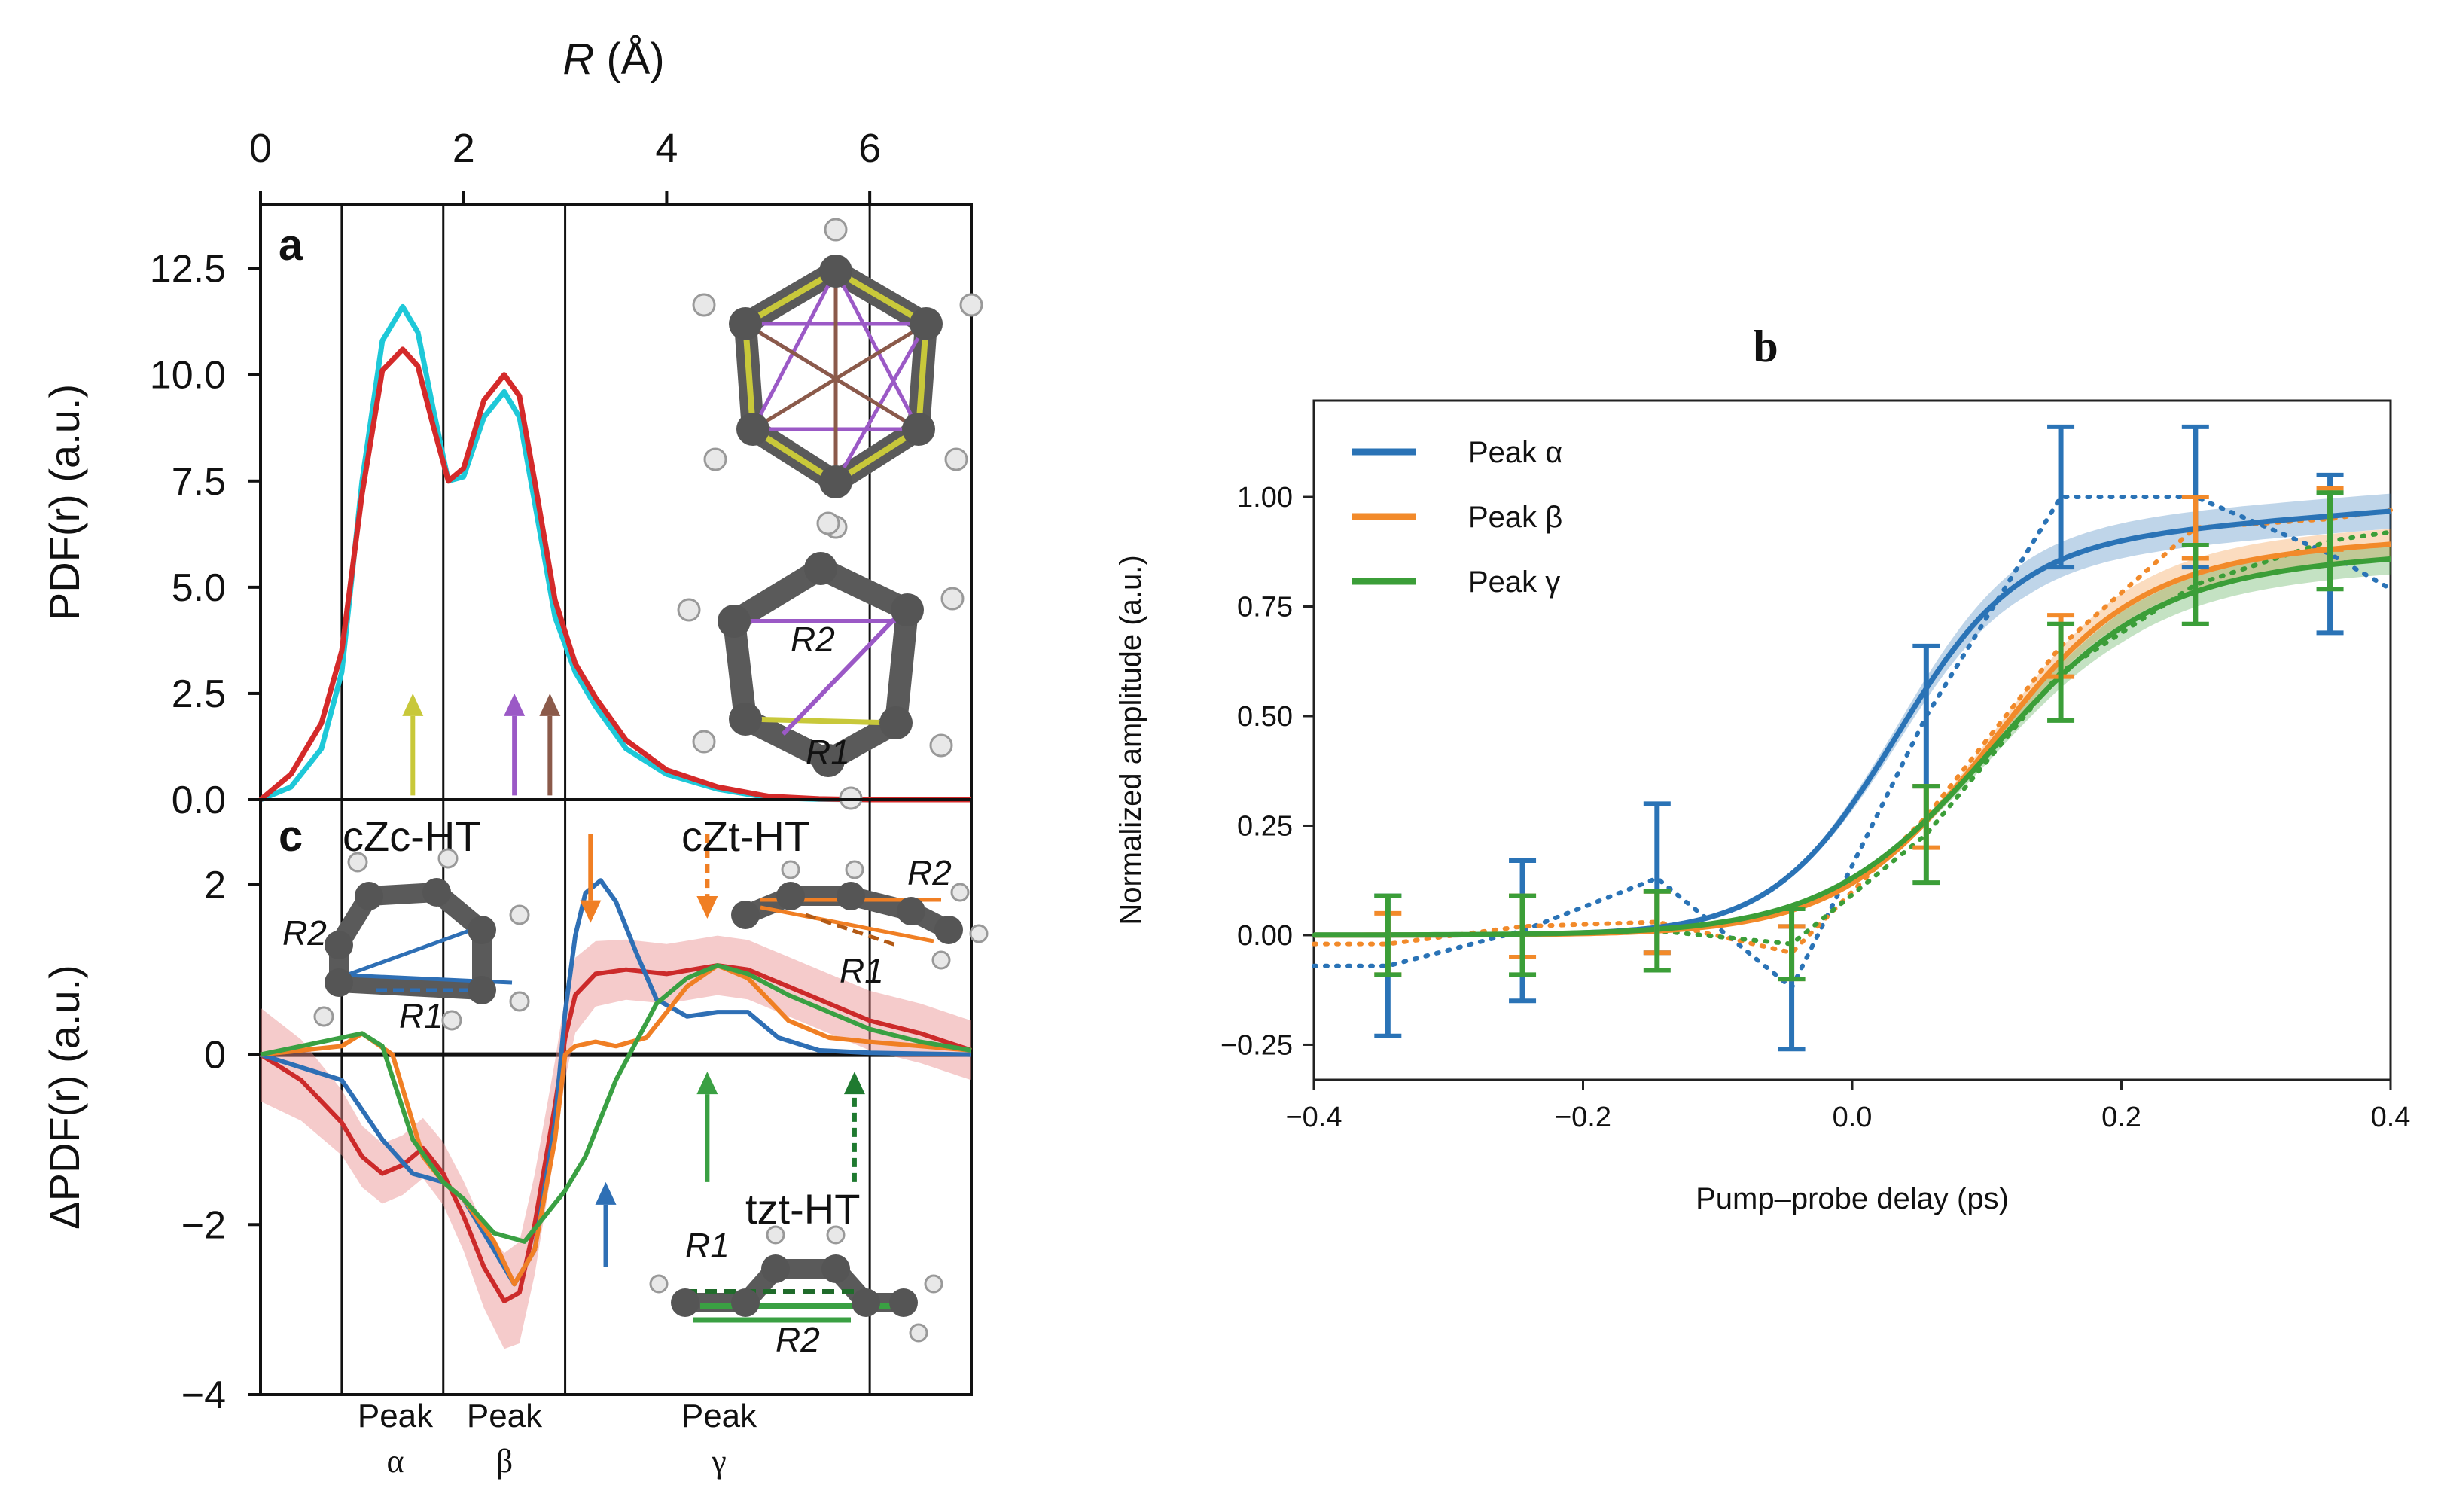 The image size is (2438, 1512). Describe the element at coordinates (707, 1245) in the screenshot. I see `tzt-label-r1: R1` at that location.